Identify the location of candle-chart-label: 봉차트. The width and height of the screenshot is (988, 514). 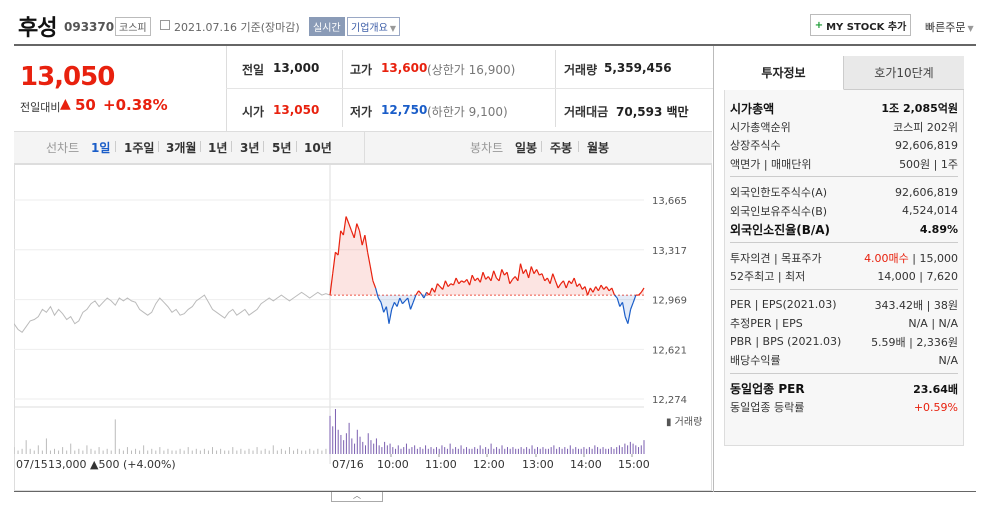
(487, 148).